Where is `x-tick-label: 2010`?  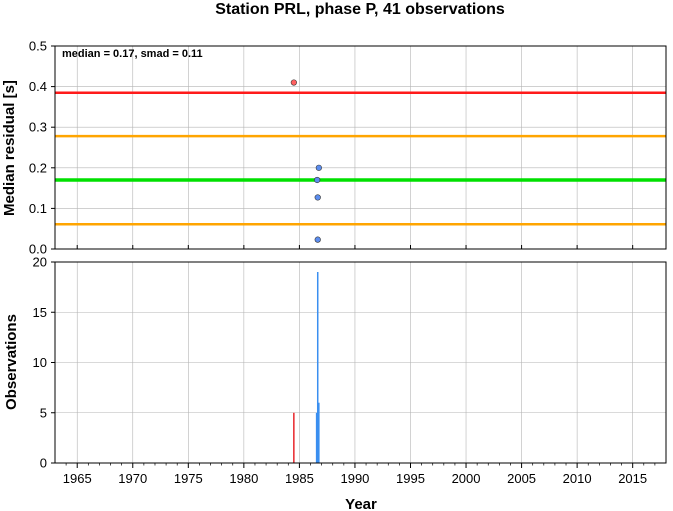
x-tick-label: 2010 is located at coordinates (577, 478).